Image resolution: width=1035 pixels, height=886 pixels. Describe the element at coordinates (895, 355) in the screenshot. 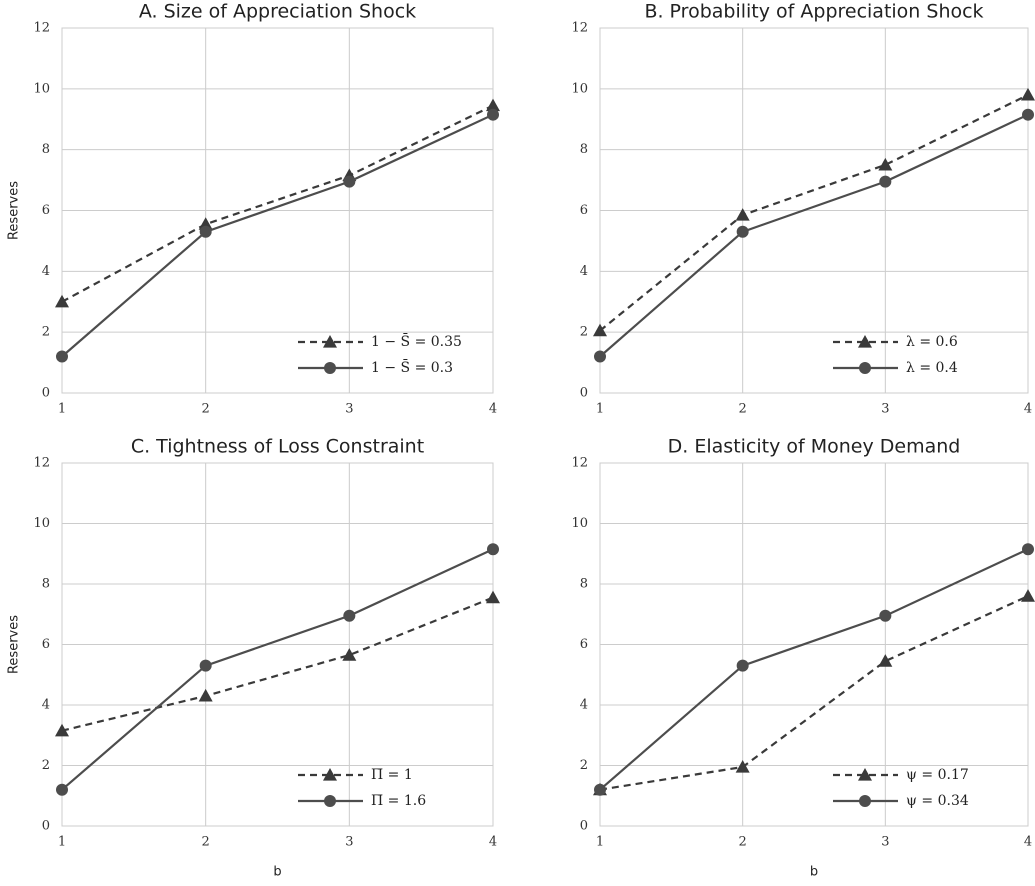

I see `legend: λ = 0.6 λ = 0.4` at that location.